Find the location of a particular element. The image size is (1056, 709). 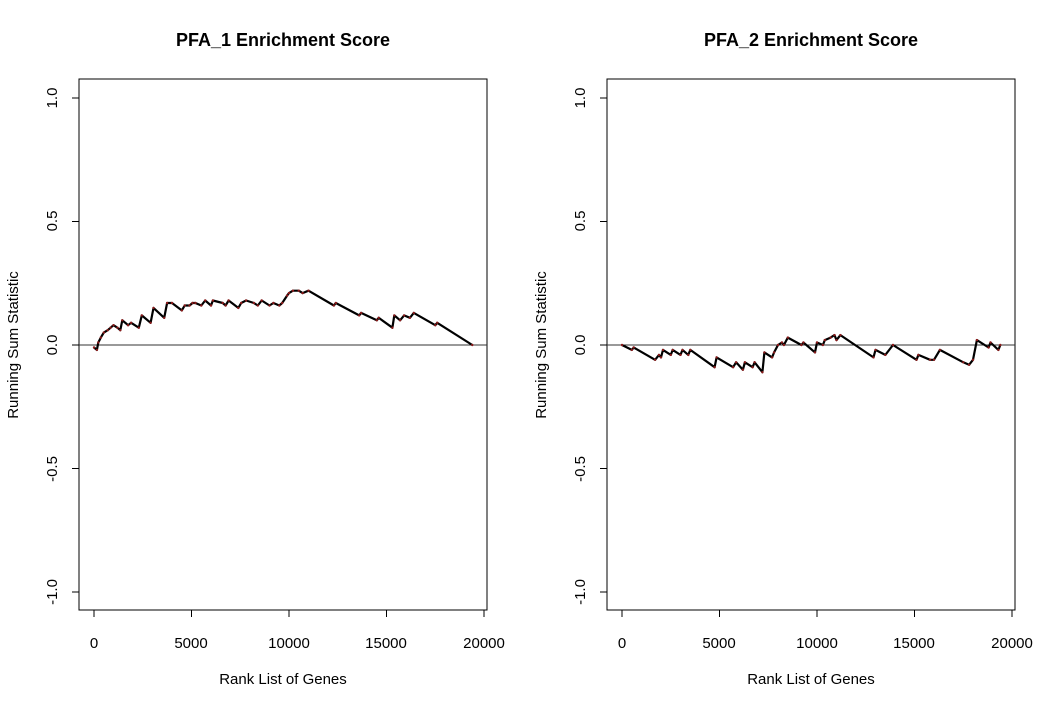

x-axis-ticks: 0 5000 10000 15000 20000 is located at coordinates (297, 643).